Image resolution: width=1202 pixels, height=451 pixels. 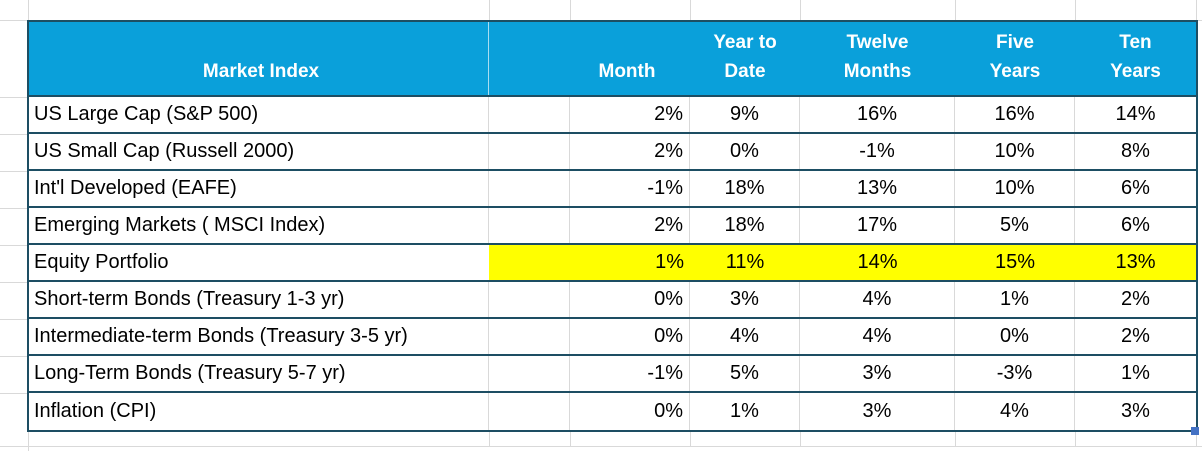 What do you see at coordinates (259, 188) in the screenshot?
I see `row-label-cell: Int'l Developed (EAFE)` at bounding box center [259, 188].